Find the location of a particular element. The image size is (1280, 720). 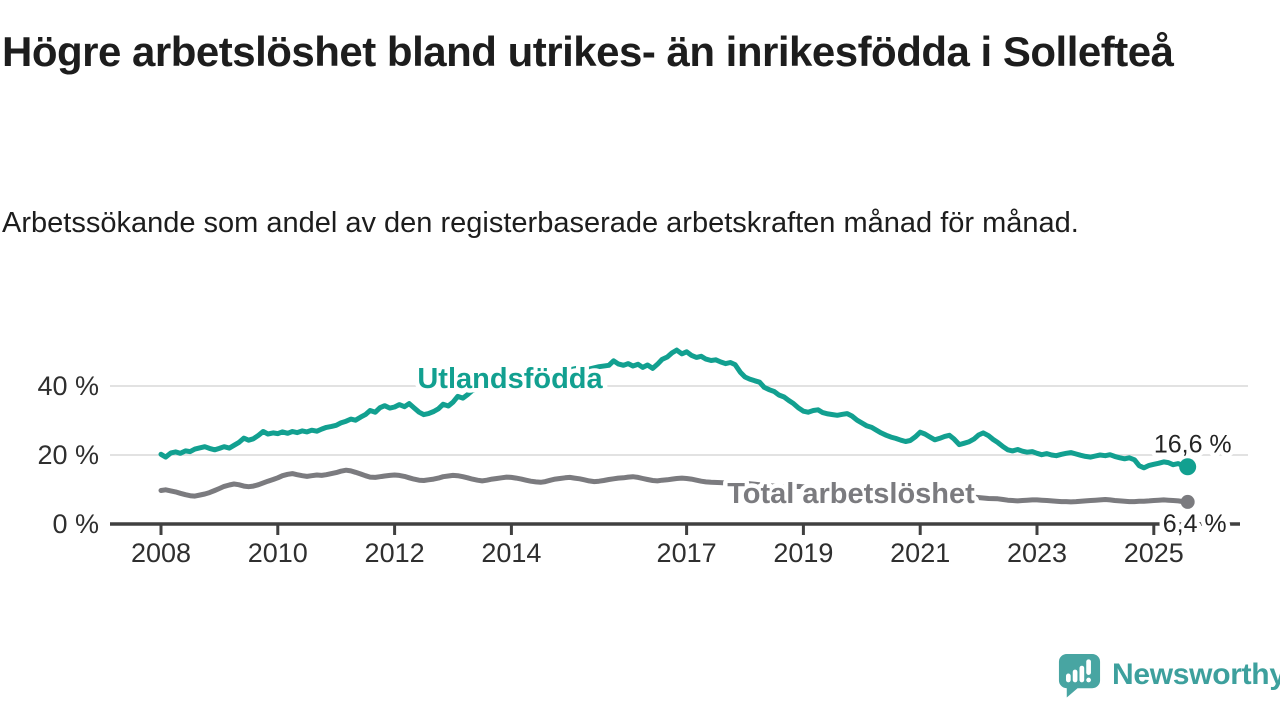

series-line-total is located at coordinates (674, 486).